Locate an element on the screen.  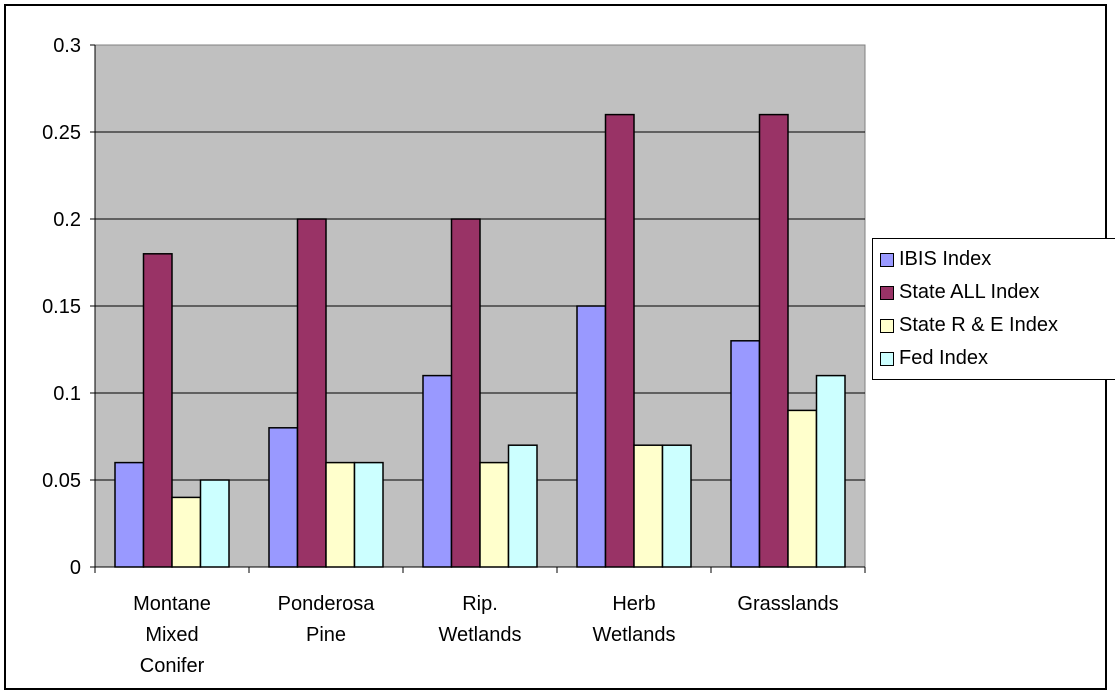
y-tick-label: 0.3 is located at coordinates (67, 46).